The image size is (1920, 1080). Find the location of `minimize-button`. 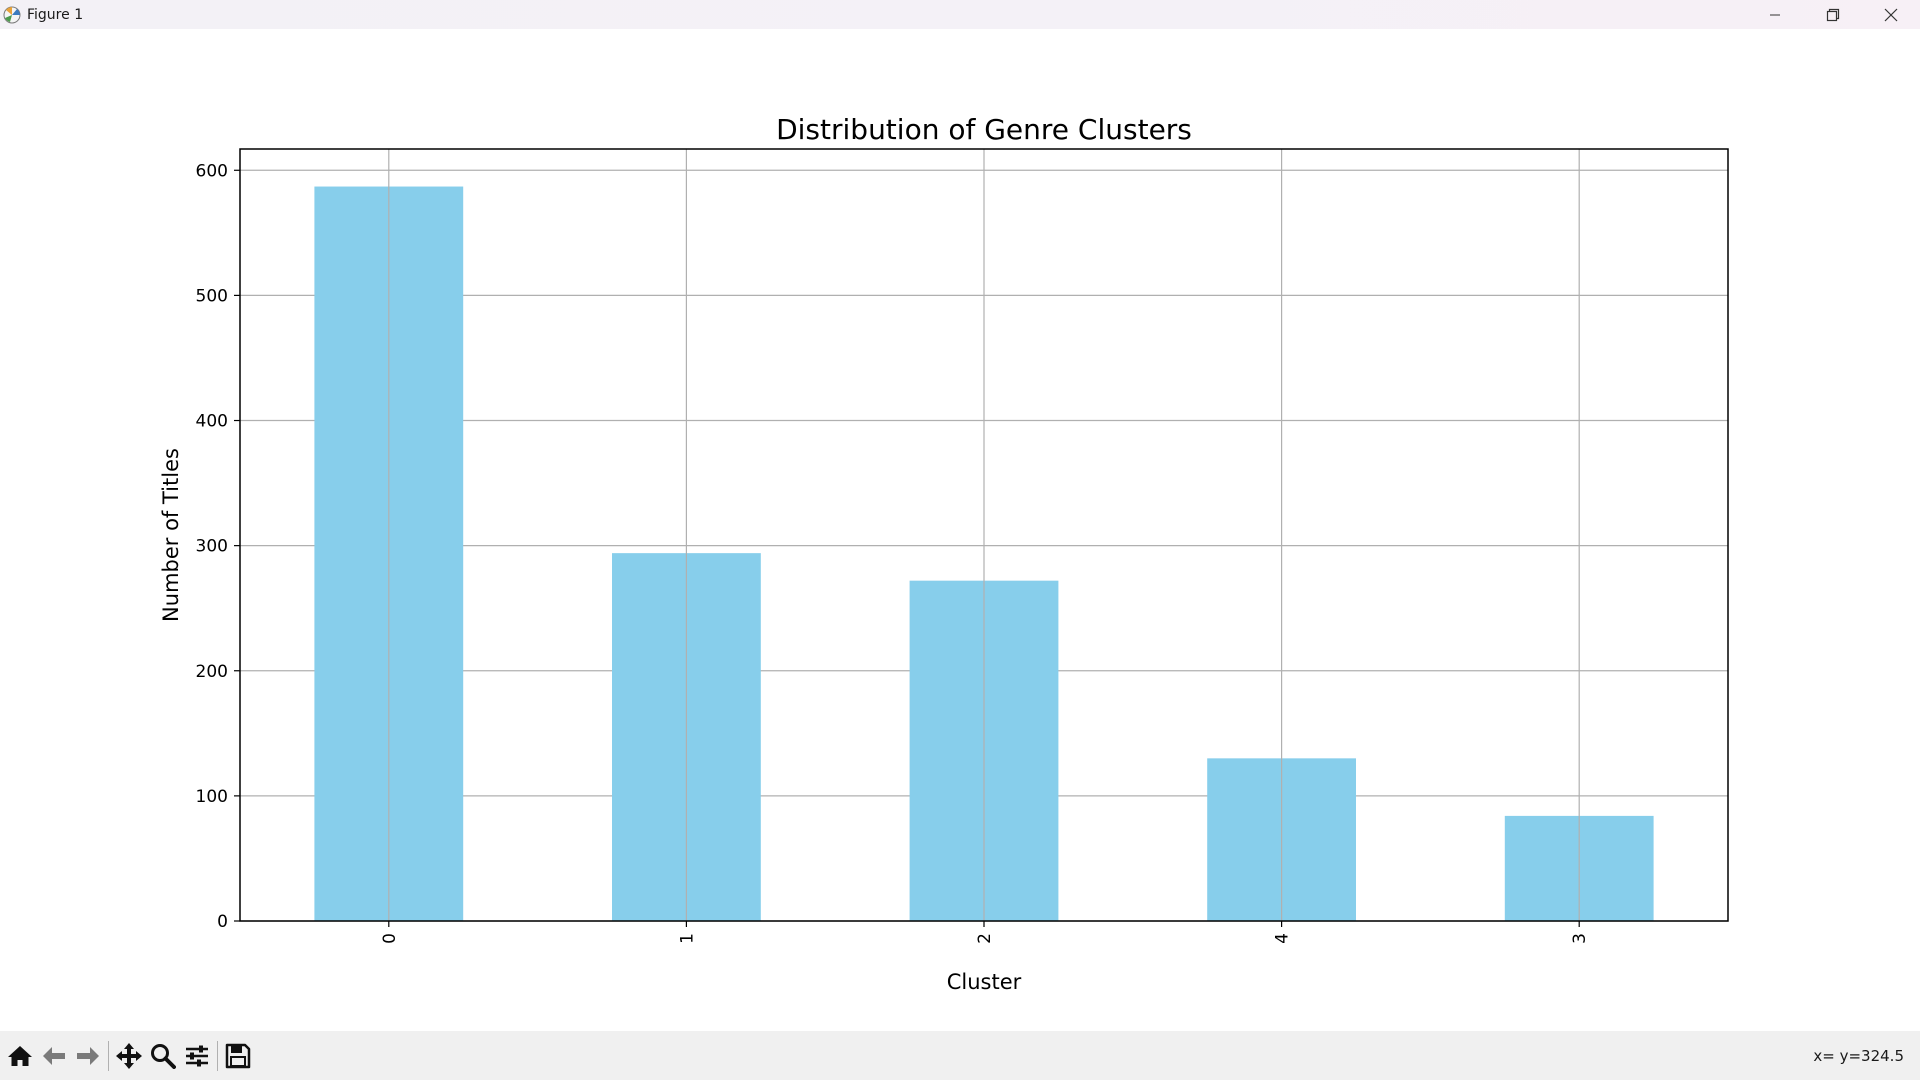

minimize-button is located at coordinates (1775, 14).